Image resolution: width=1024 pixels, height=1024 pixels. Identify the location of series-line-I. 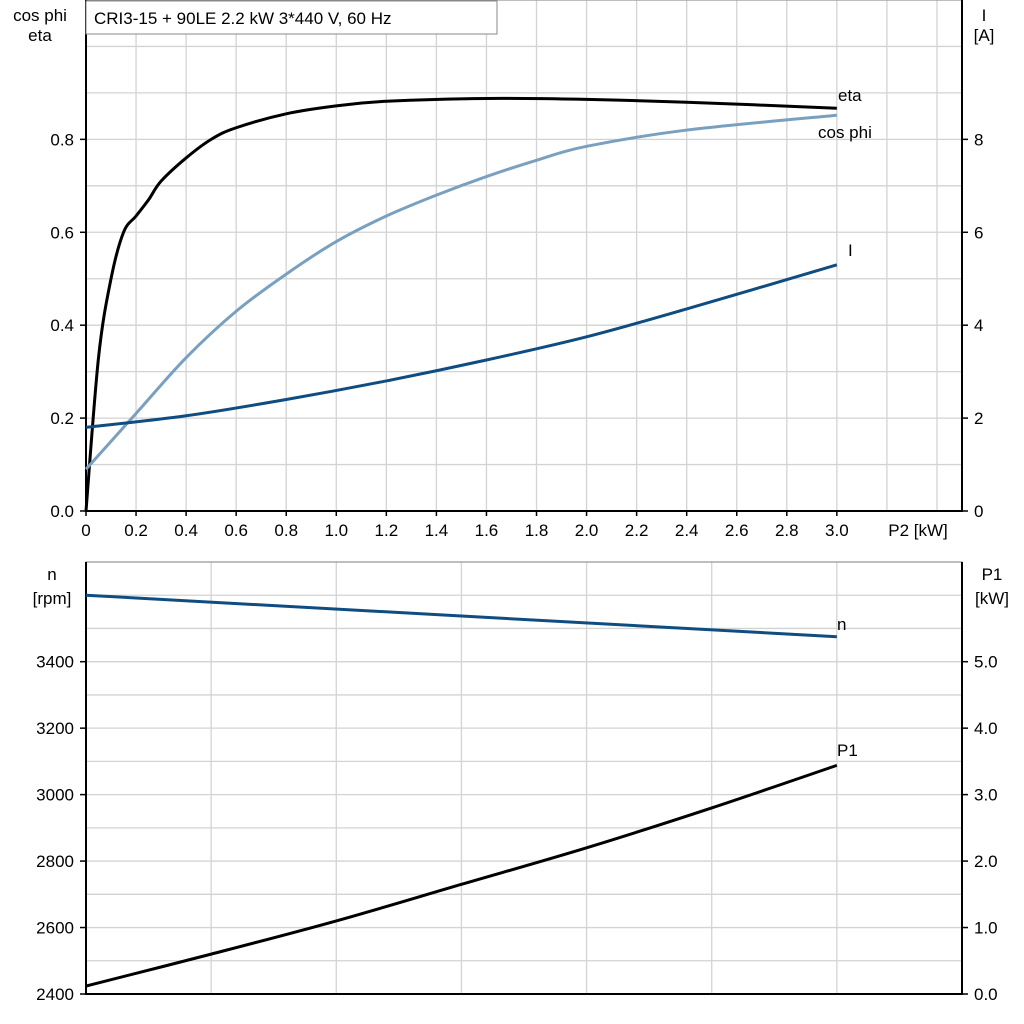
(461, 346).